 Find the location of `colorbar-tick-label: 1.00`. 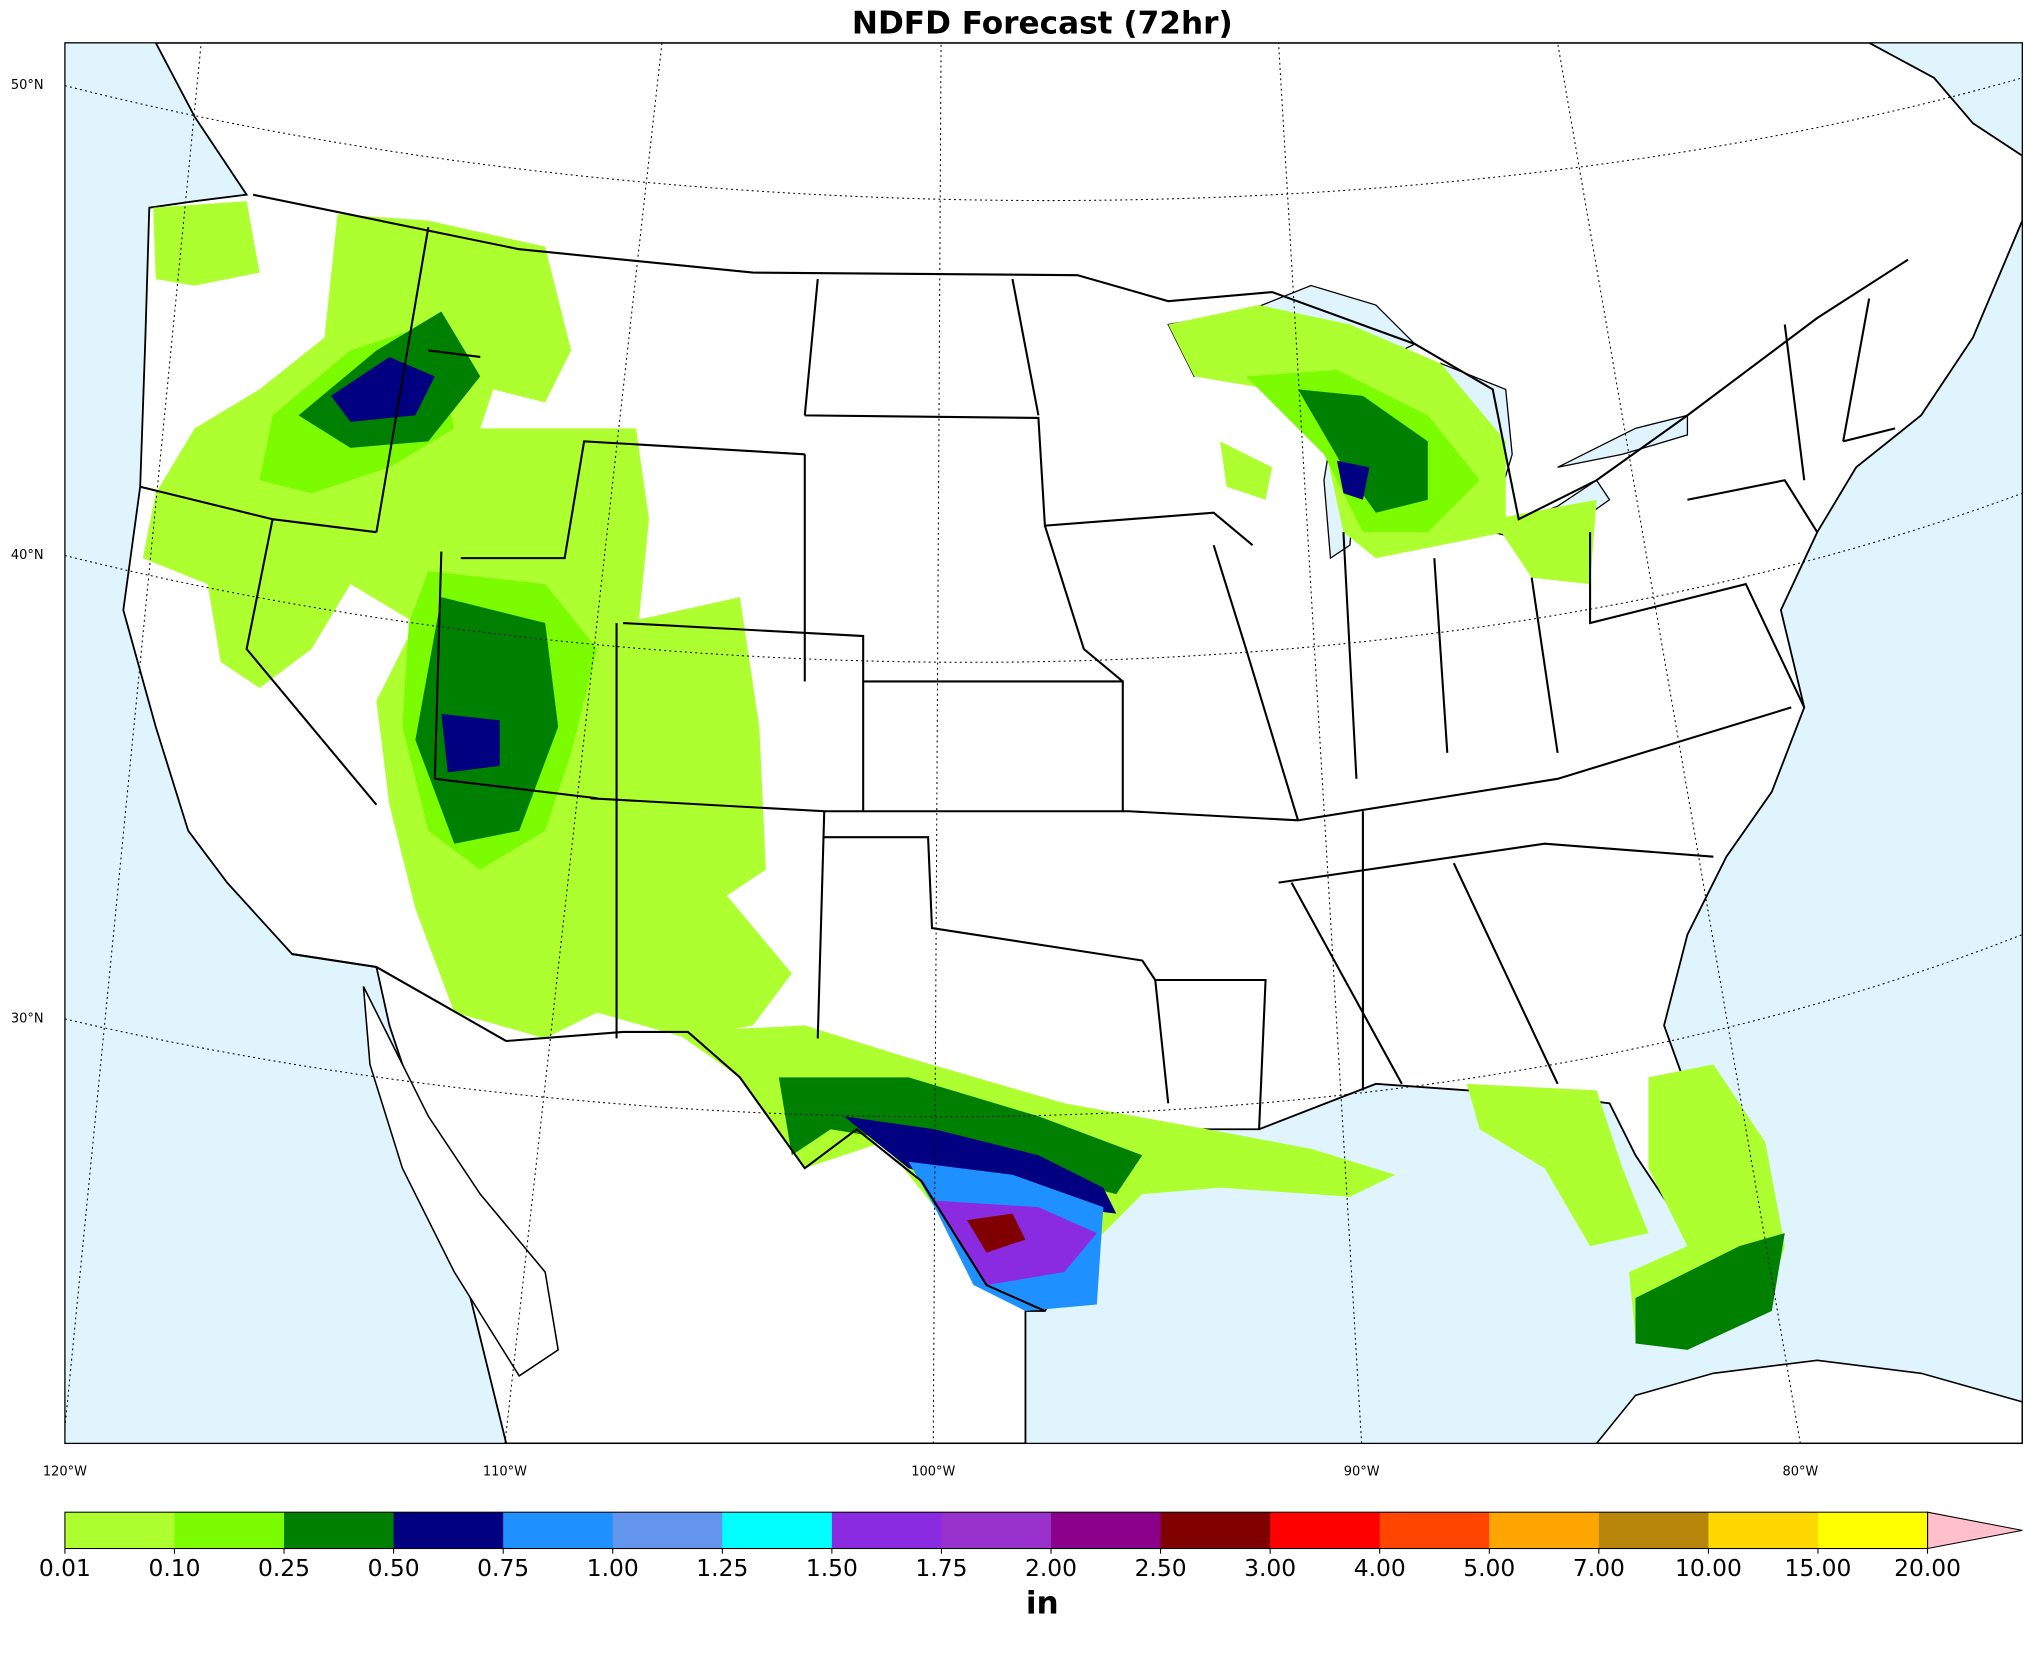

colorbar-tick-label: 1.00 is located at coordinates (613, 1568).